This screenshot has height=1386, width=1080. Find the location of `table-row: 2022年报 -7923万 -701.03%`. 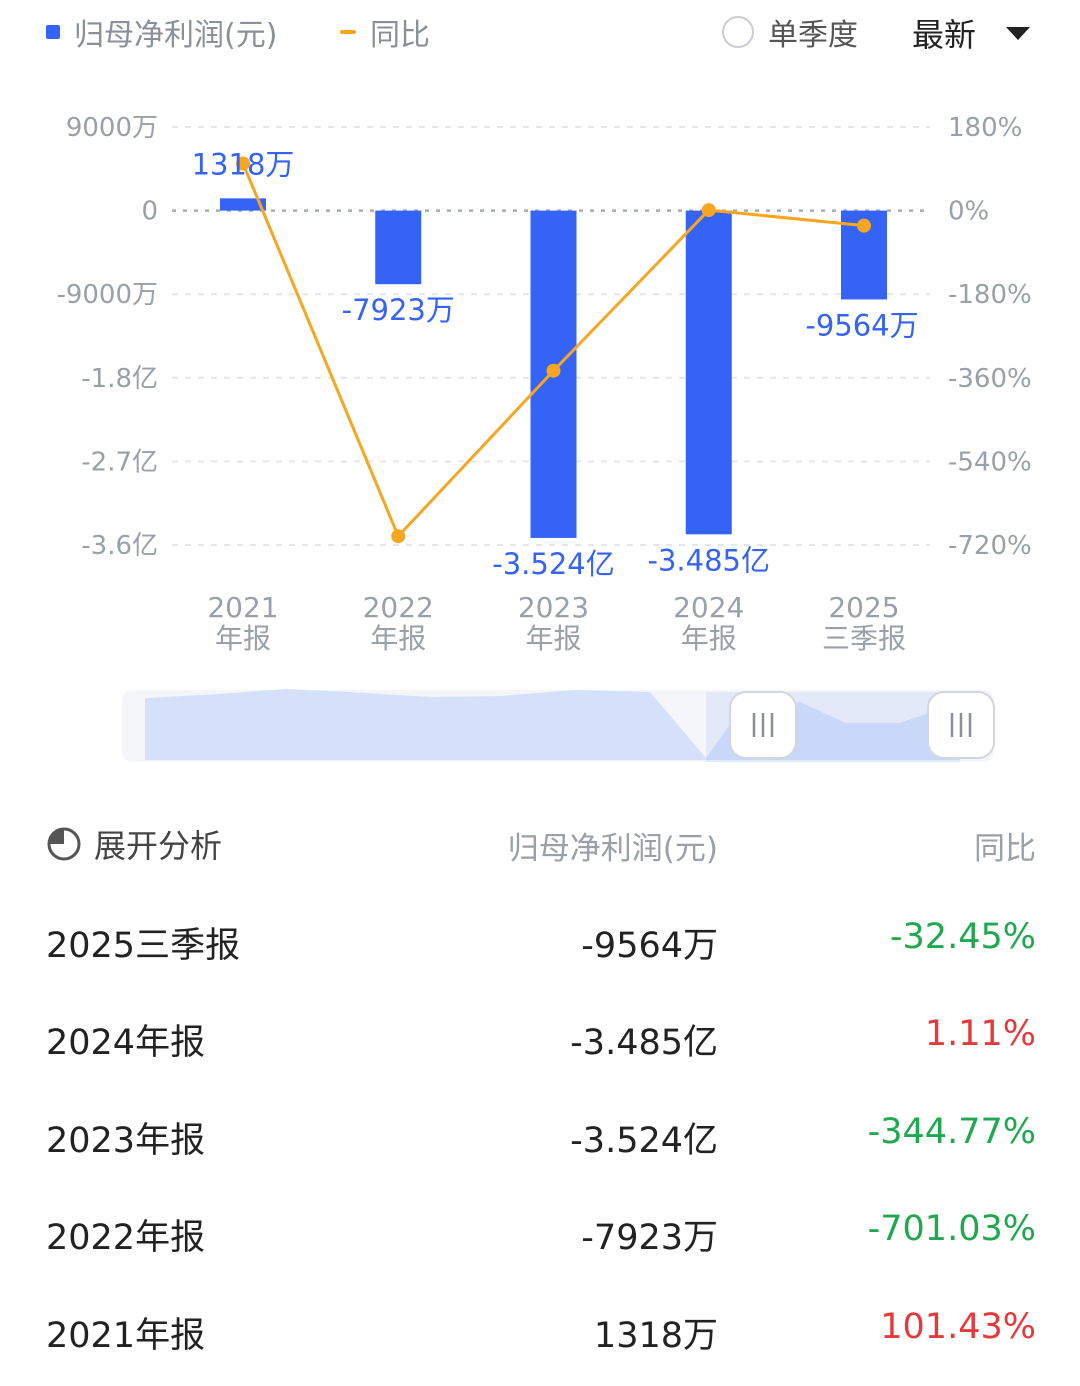

table-row: 2022年报 -7923万 -701.03% is located at coordinates (540, 1232).